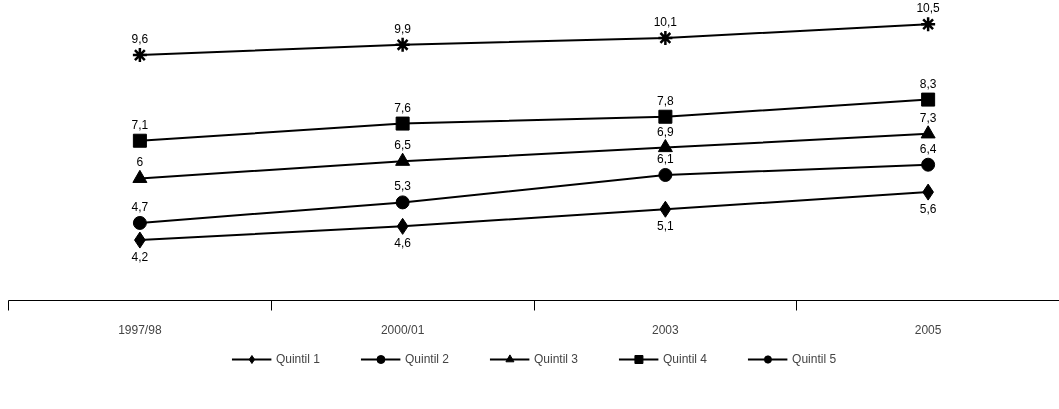  I want to click on data-label: 10,1, so click(665, 21).